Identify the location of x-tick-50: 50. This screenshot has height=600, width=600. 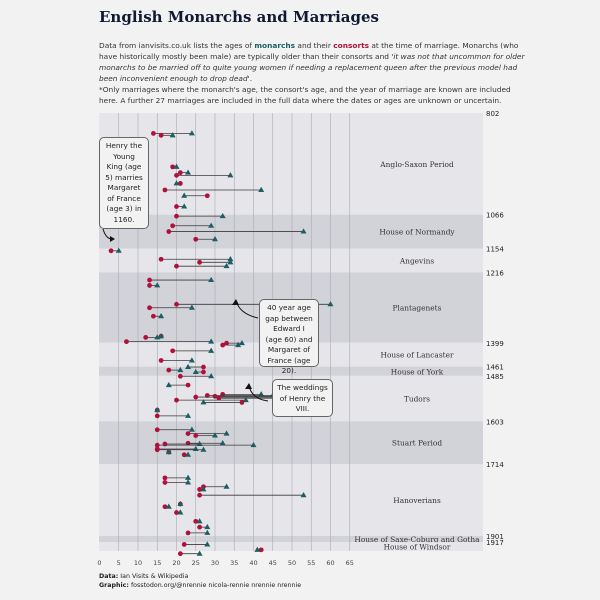
(292, 563).